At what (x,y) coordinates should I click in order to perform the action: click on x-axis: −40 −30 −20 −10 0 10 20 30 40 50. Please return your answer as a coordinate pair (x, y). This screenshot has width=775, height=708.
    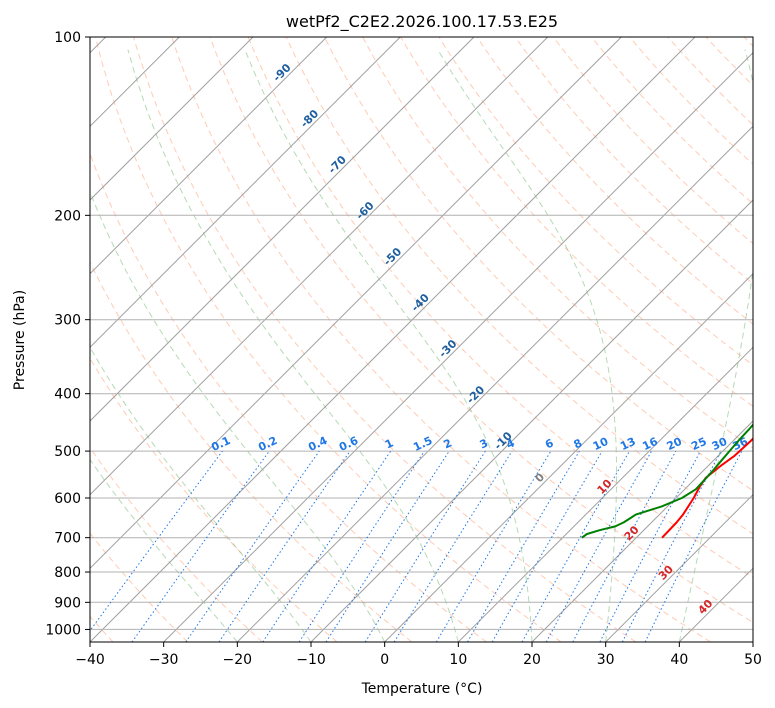
    Looking at the image, I should click on (418, 655).